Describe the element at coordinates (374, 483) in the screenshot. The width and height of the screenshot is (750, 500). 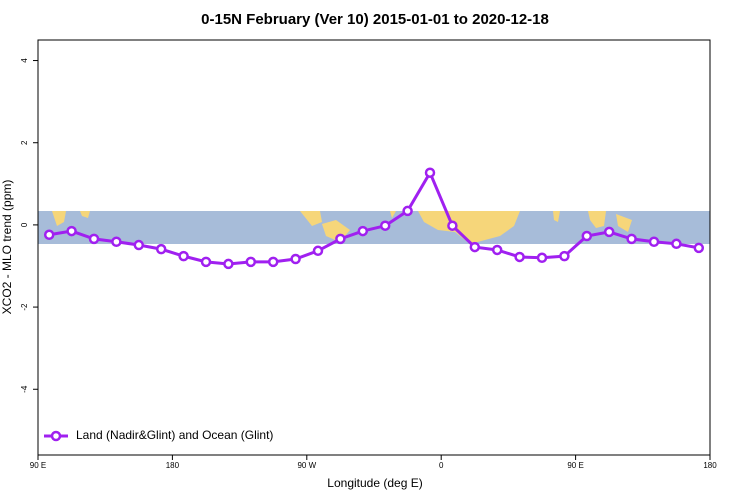
I see `x-axis-label: Longitude (deg E)` at that location.